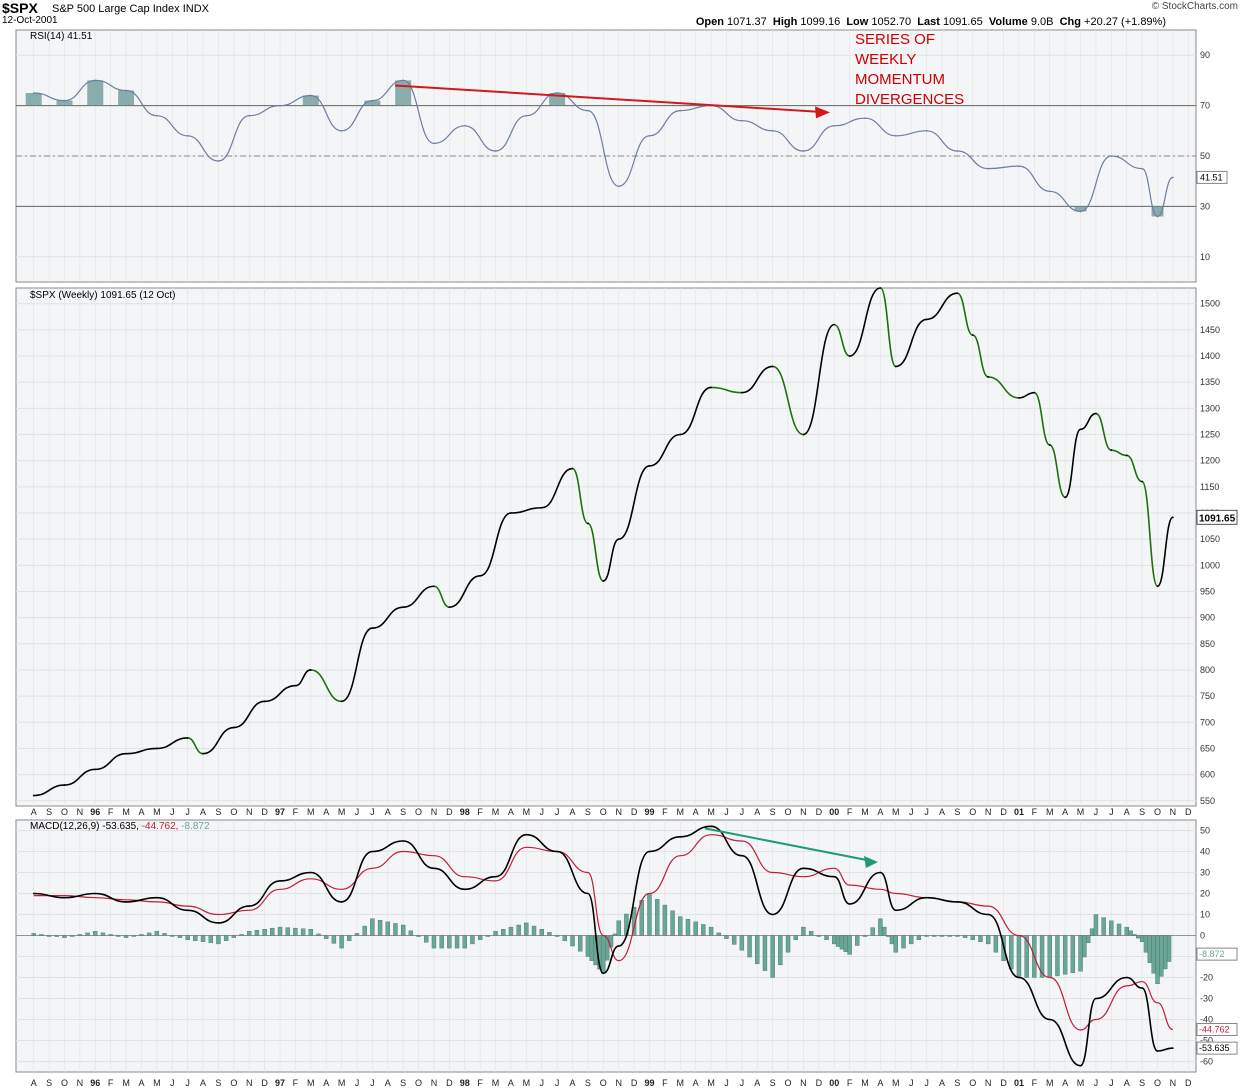  I want to click on price-tick-label: 750, so click(1207, 696).